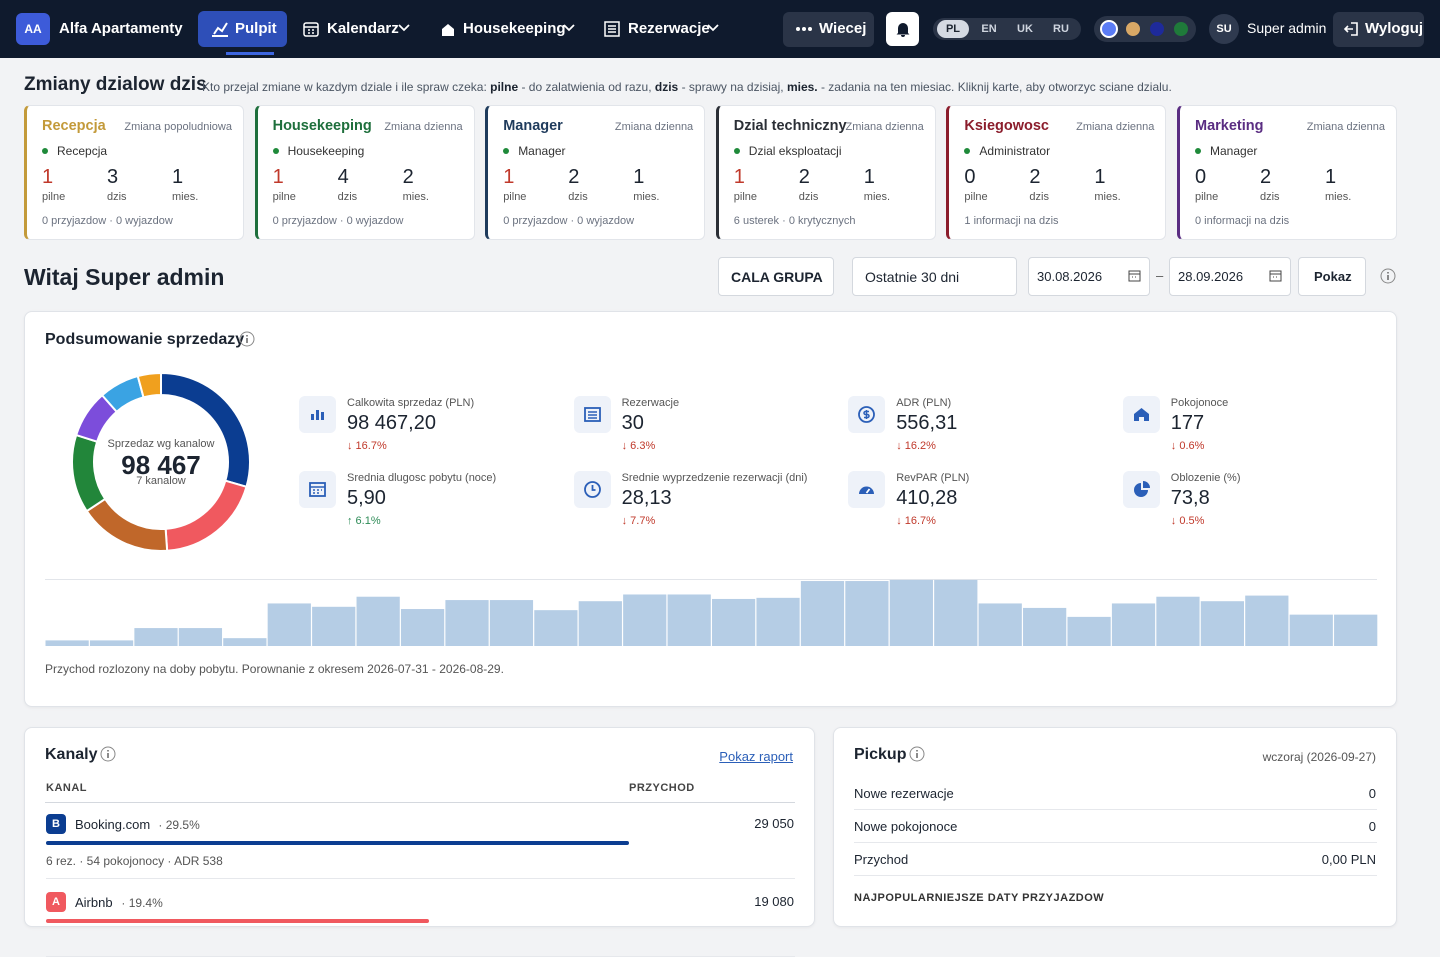  Describe the element at coordinates (284, 197) in the screenshot. I see `count-label: pilne` at that location.